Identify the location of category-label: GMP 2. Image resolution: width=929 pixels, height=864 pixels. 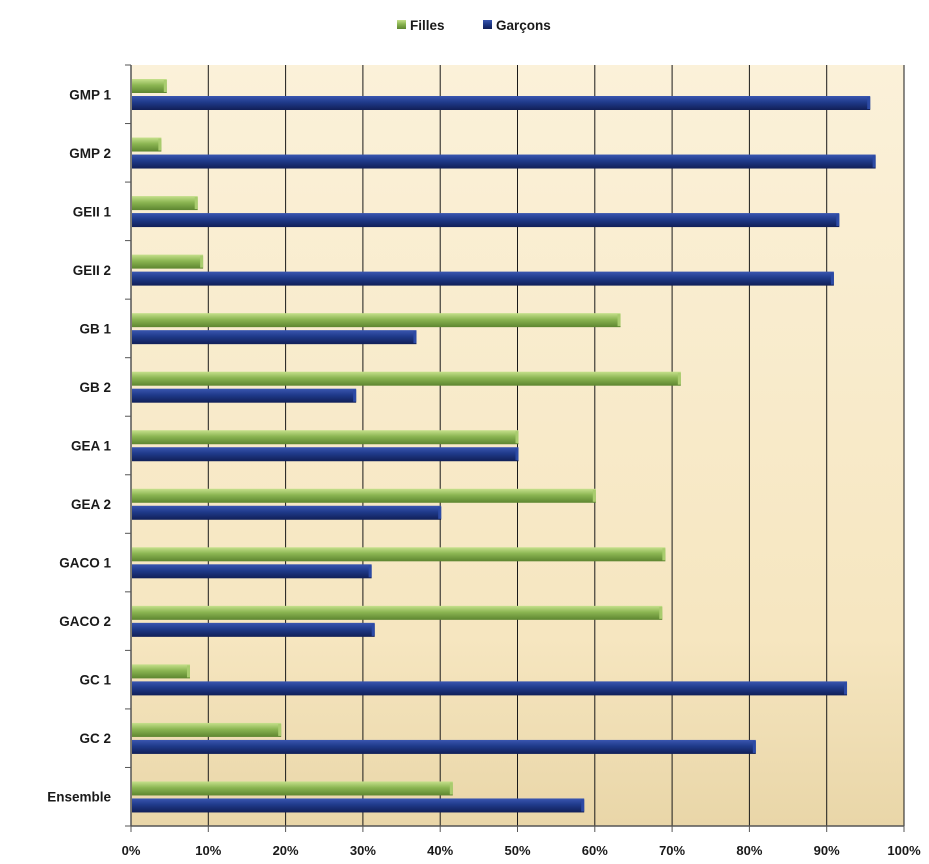
(90, 153).